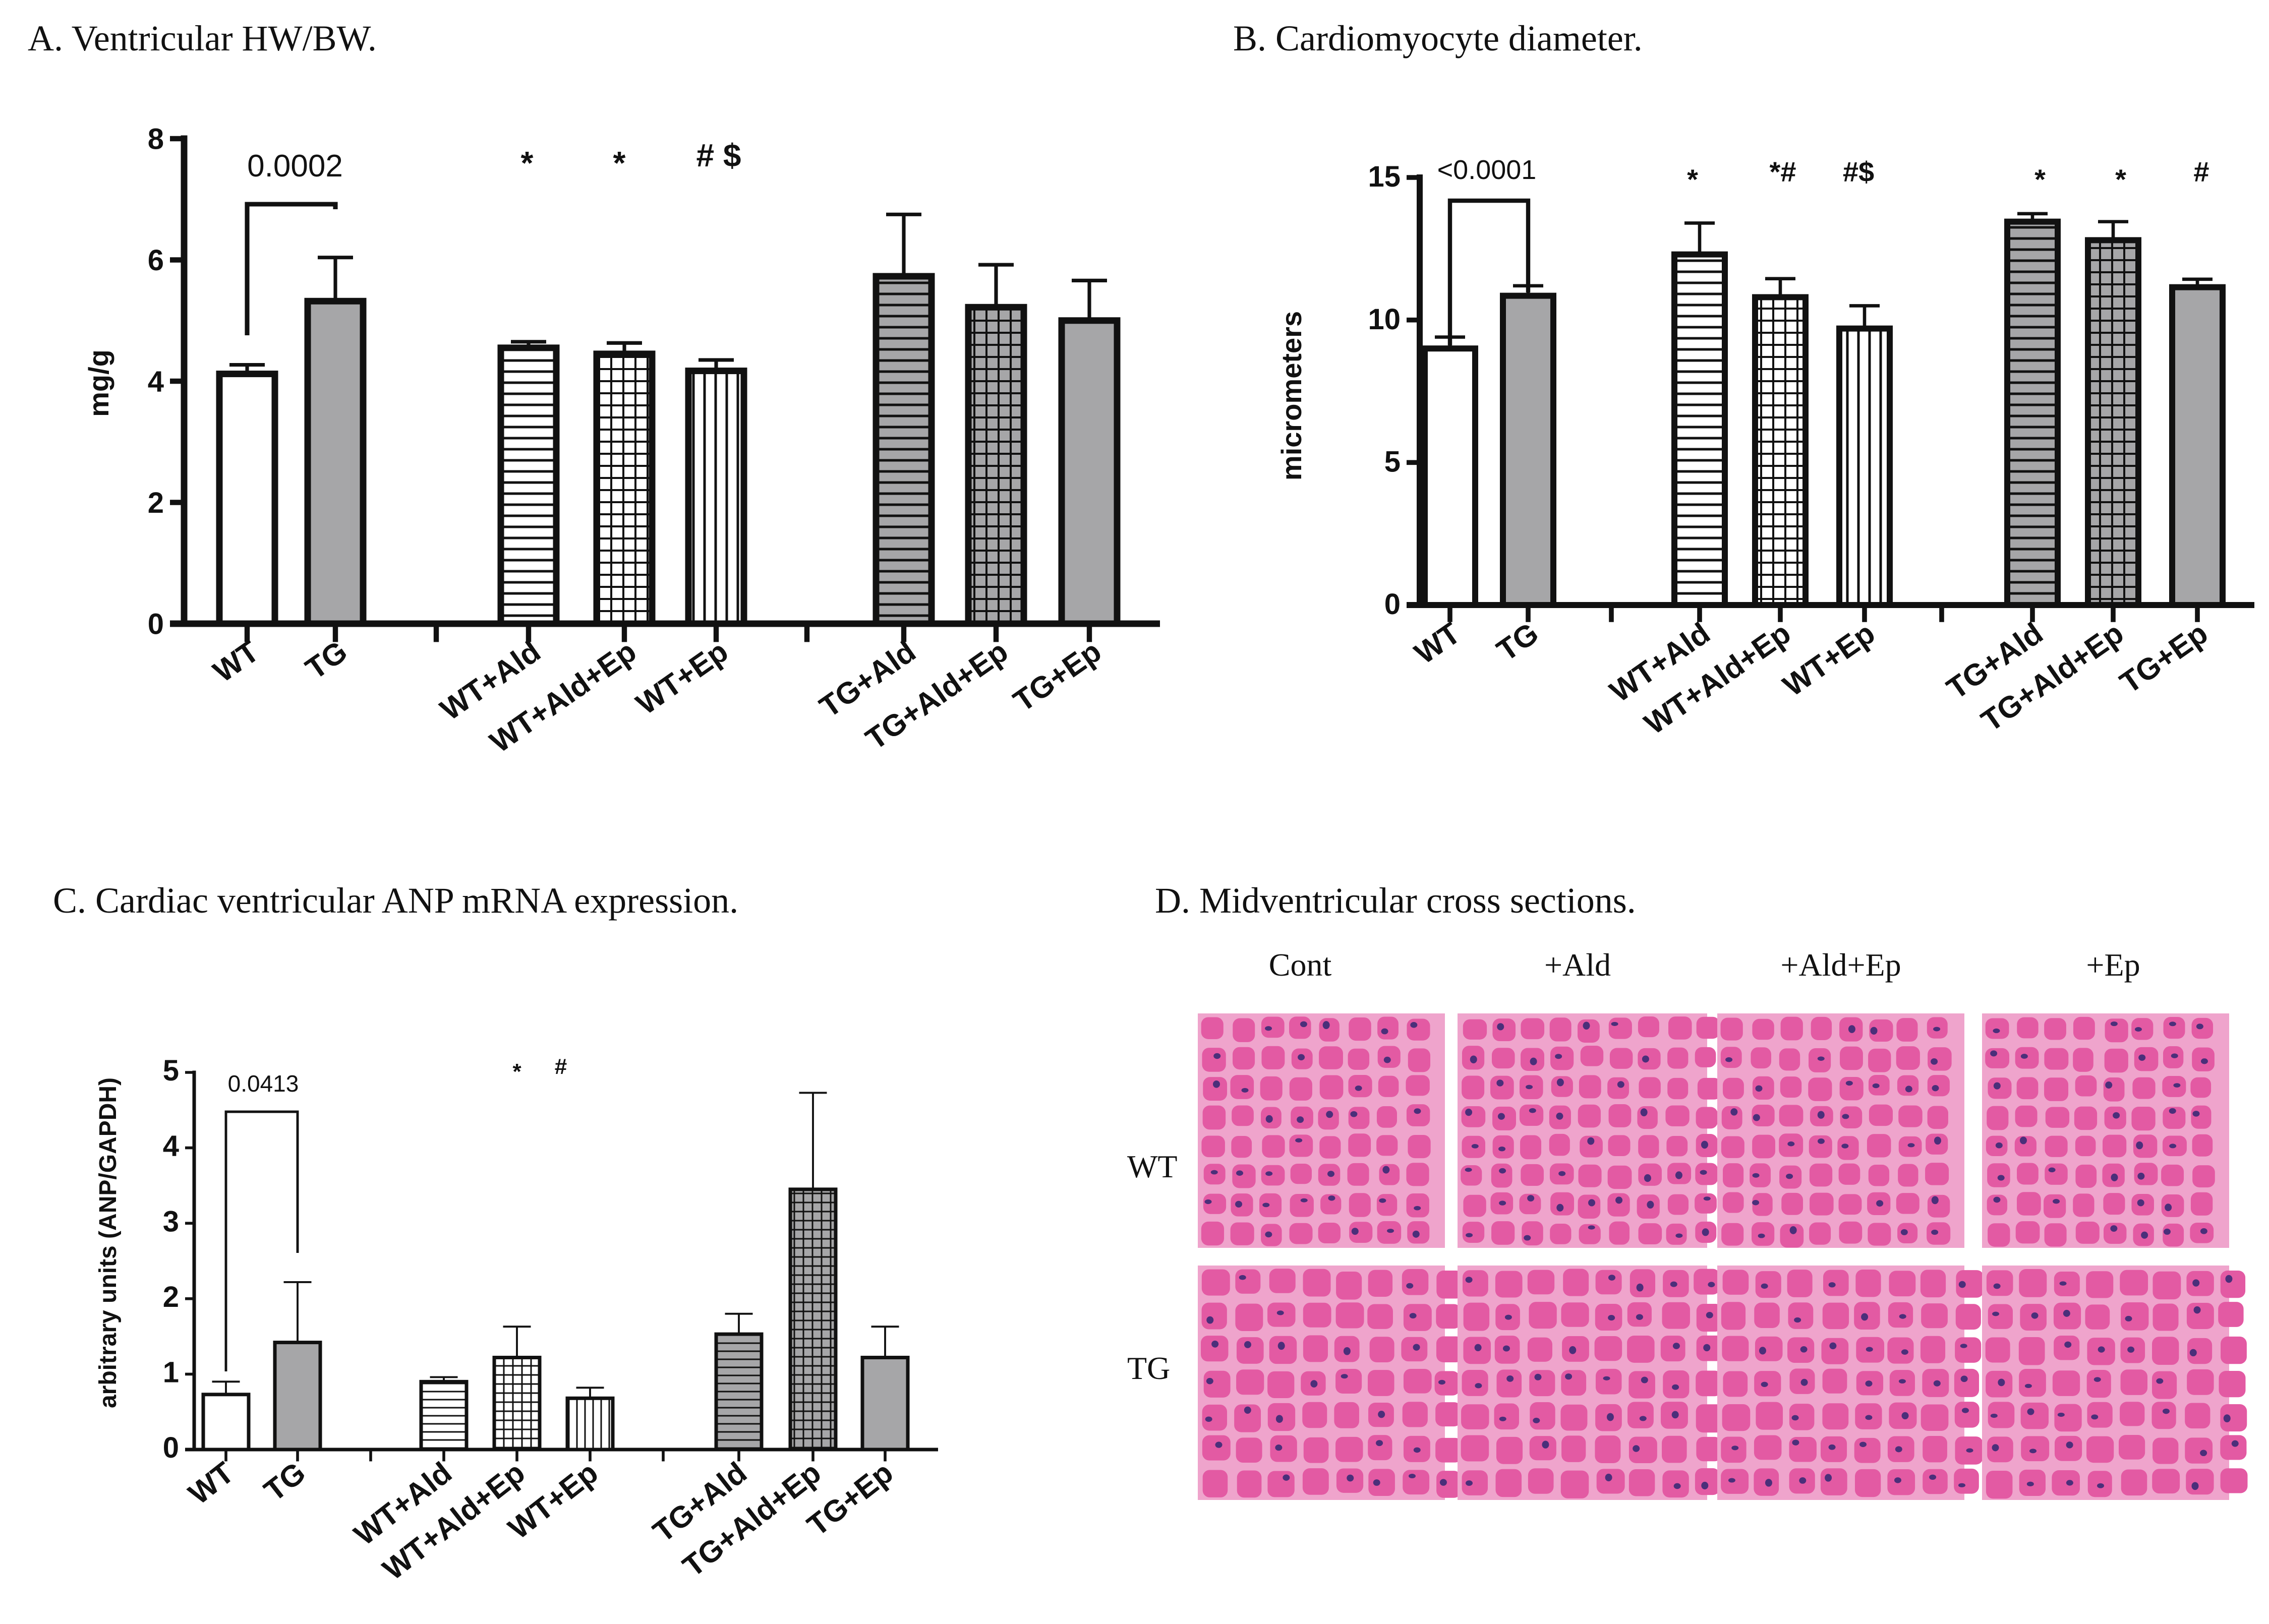 The width and height of the screenshot is (2269, 1624). I want to click on category-label-b: TG+Ep, so click(2164, 658).